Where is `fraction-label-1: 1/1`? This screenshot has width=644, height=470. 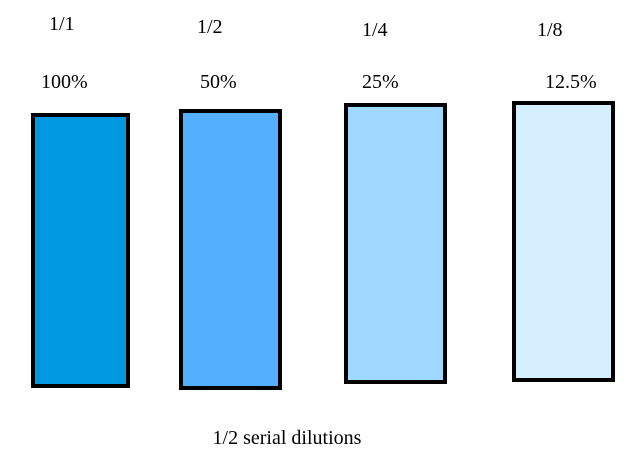
fraction-label-1: 1/1 is located at coordinates (62, 24).